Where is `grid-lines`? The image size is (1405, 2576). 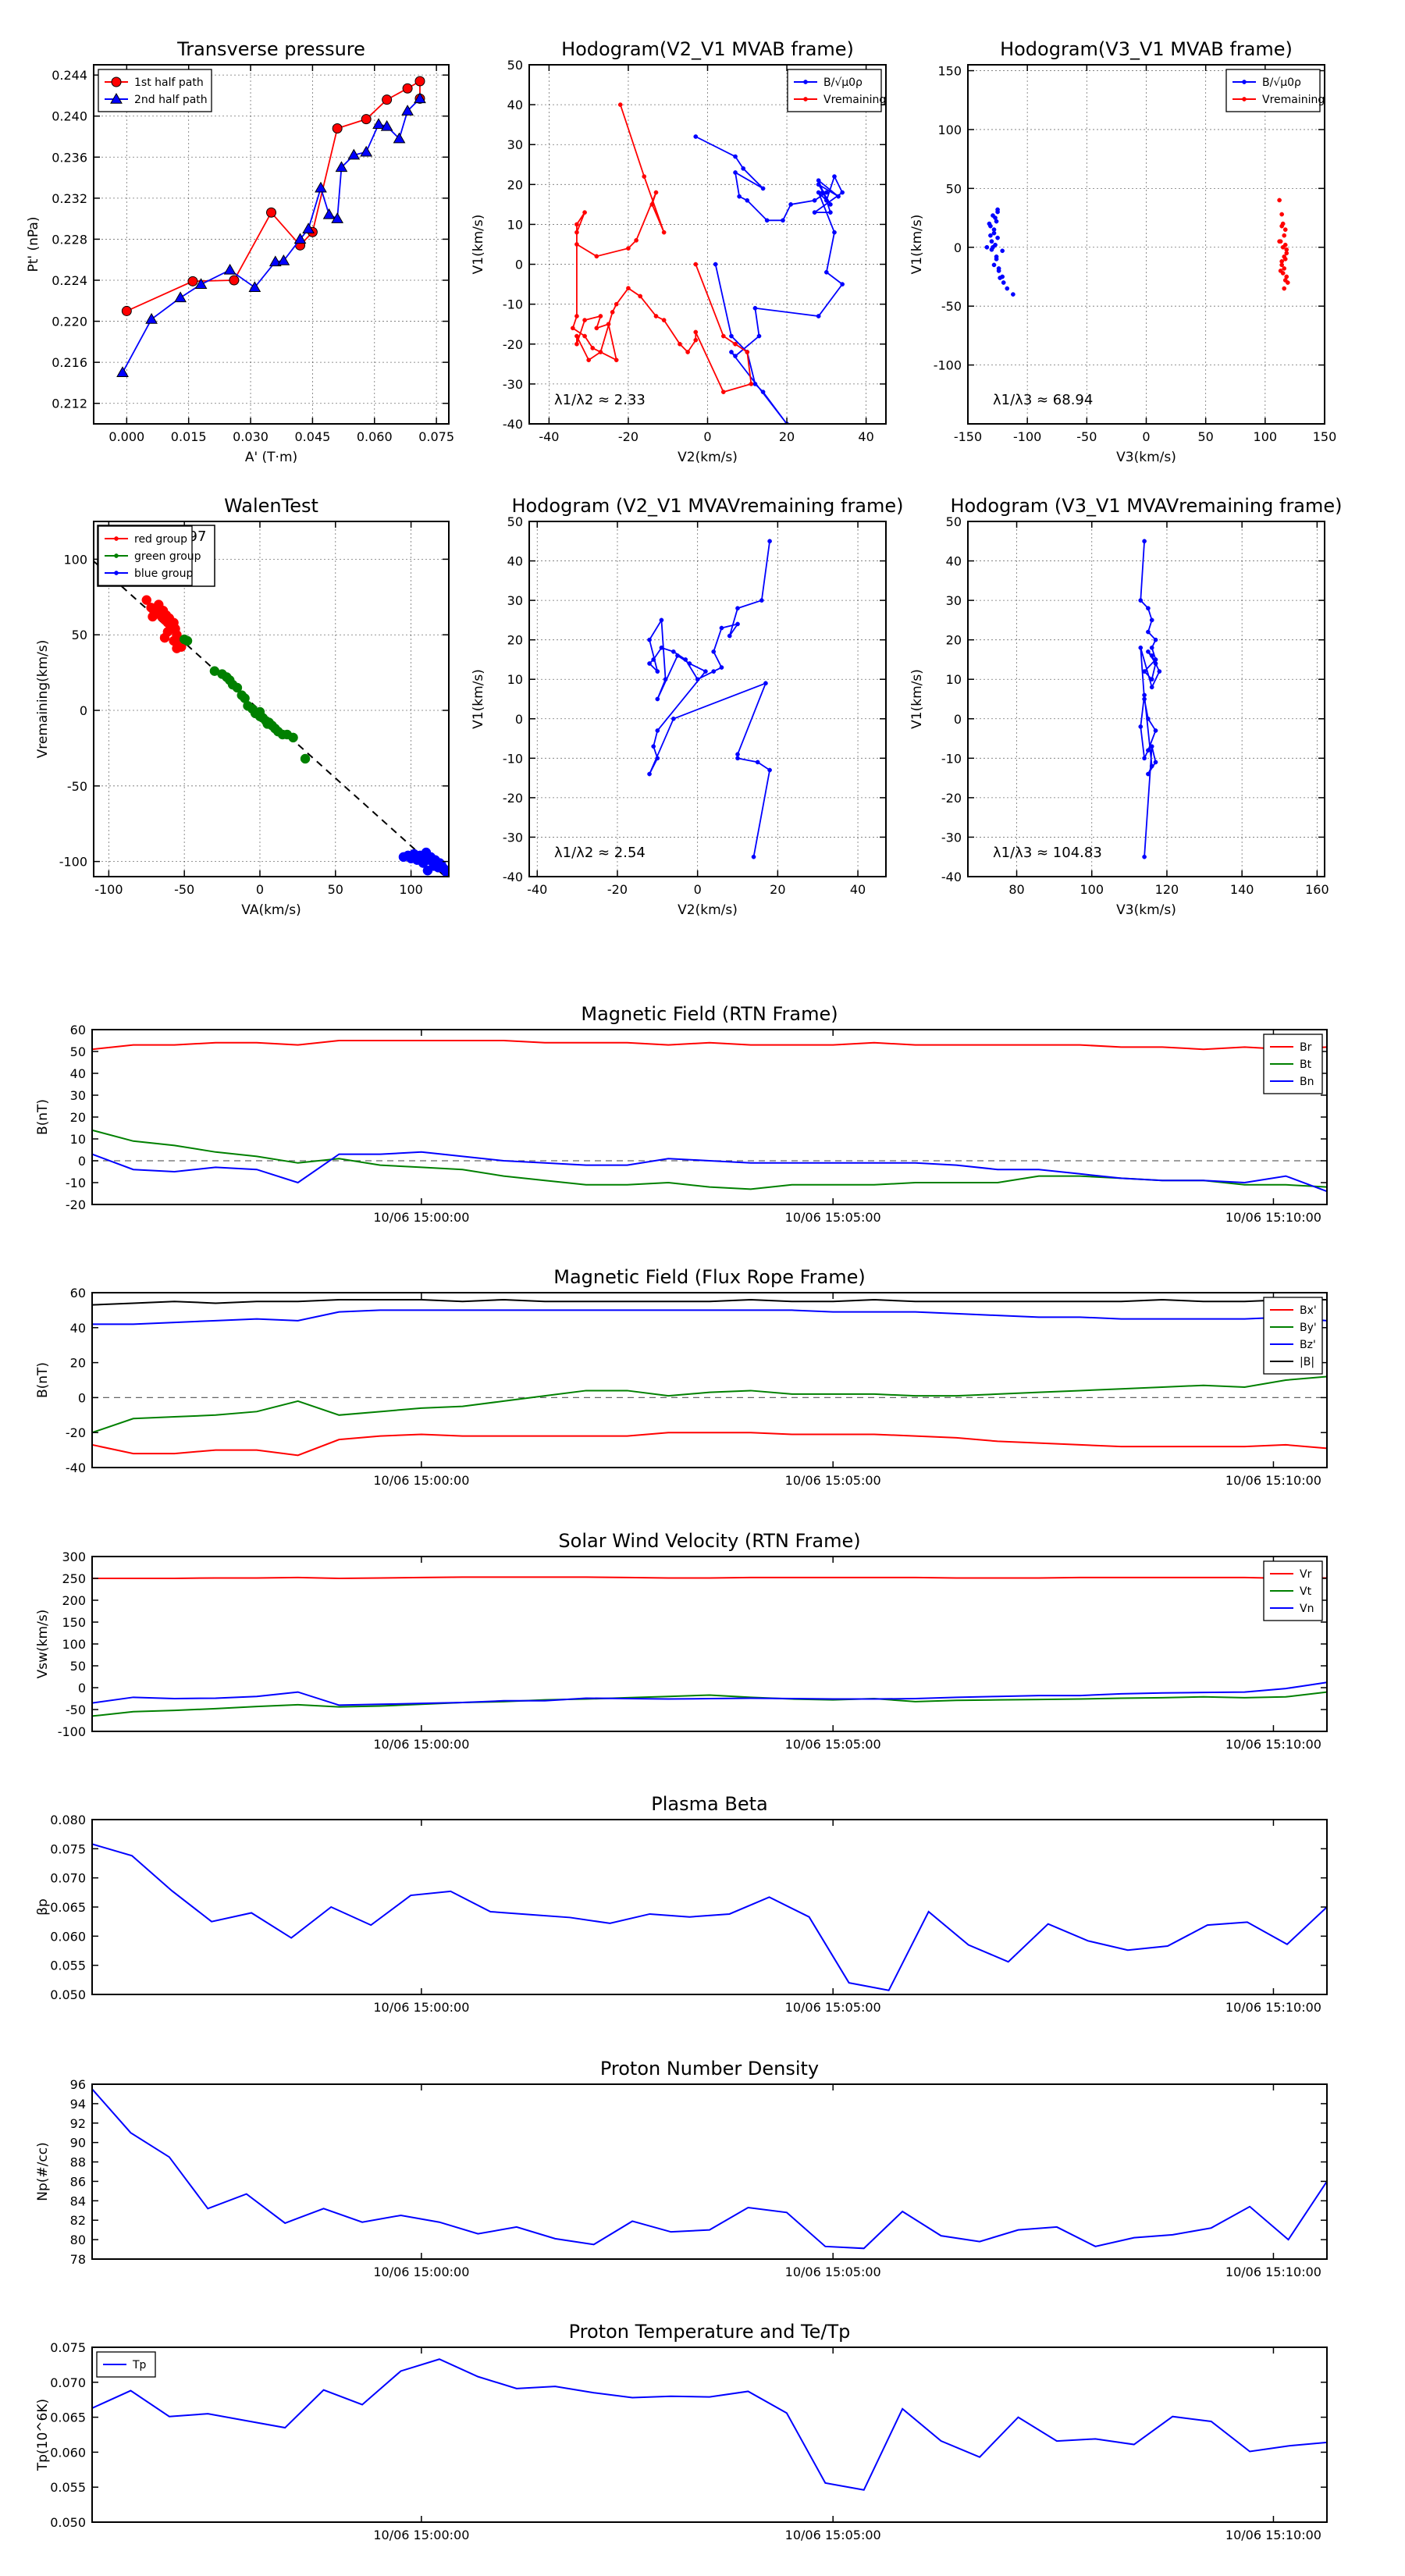
grid-lines is located at coordinates (271, 245).